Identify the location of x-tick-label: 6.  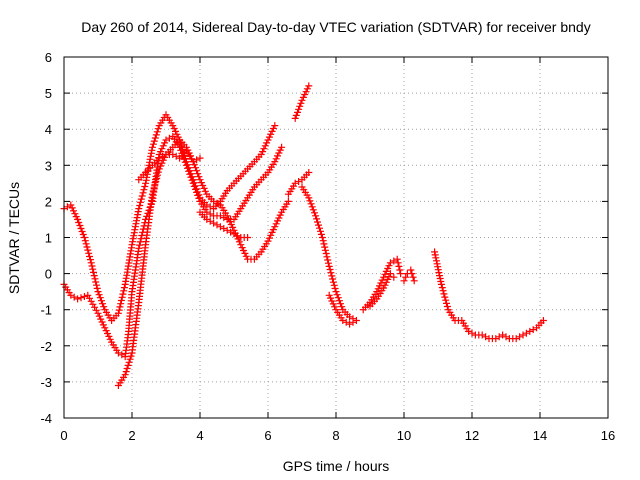
(267, 435).